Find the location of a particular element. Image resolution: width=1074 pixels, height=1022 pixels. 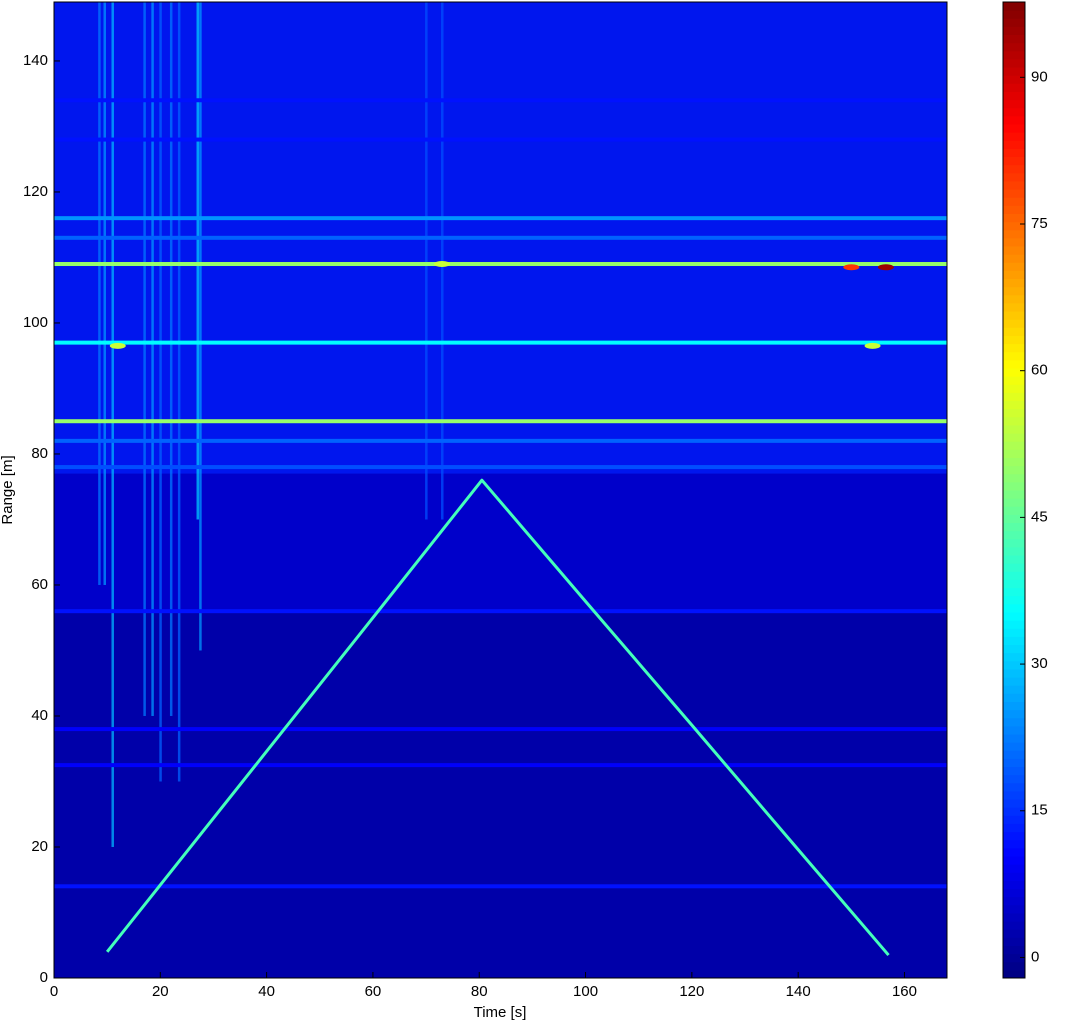

x-tick-label: 20 is located at coordinates (160, 991).